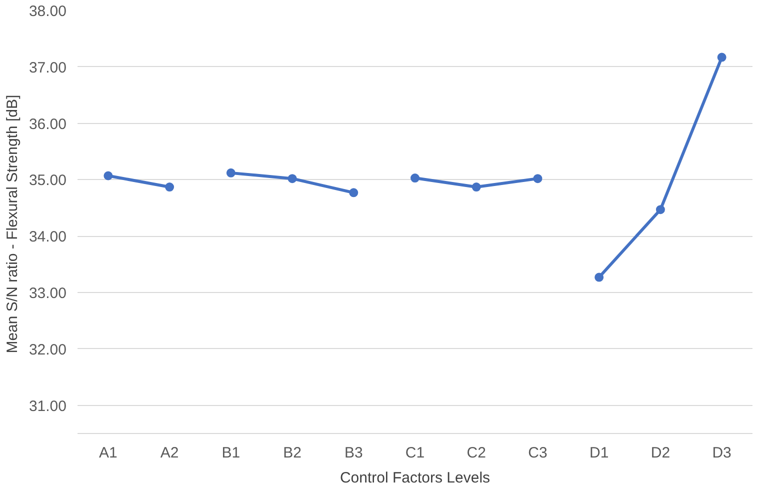  I want to click on x-axis-title: Control Factors Levels, so click(415, 478).